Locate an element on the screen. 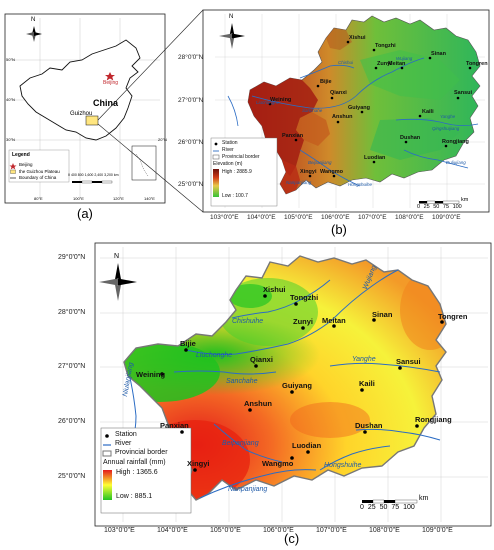 The height and width of the screenshot is (550, 494). b-station-sansui is located at coordinates (458, 98).